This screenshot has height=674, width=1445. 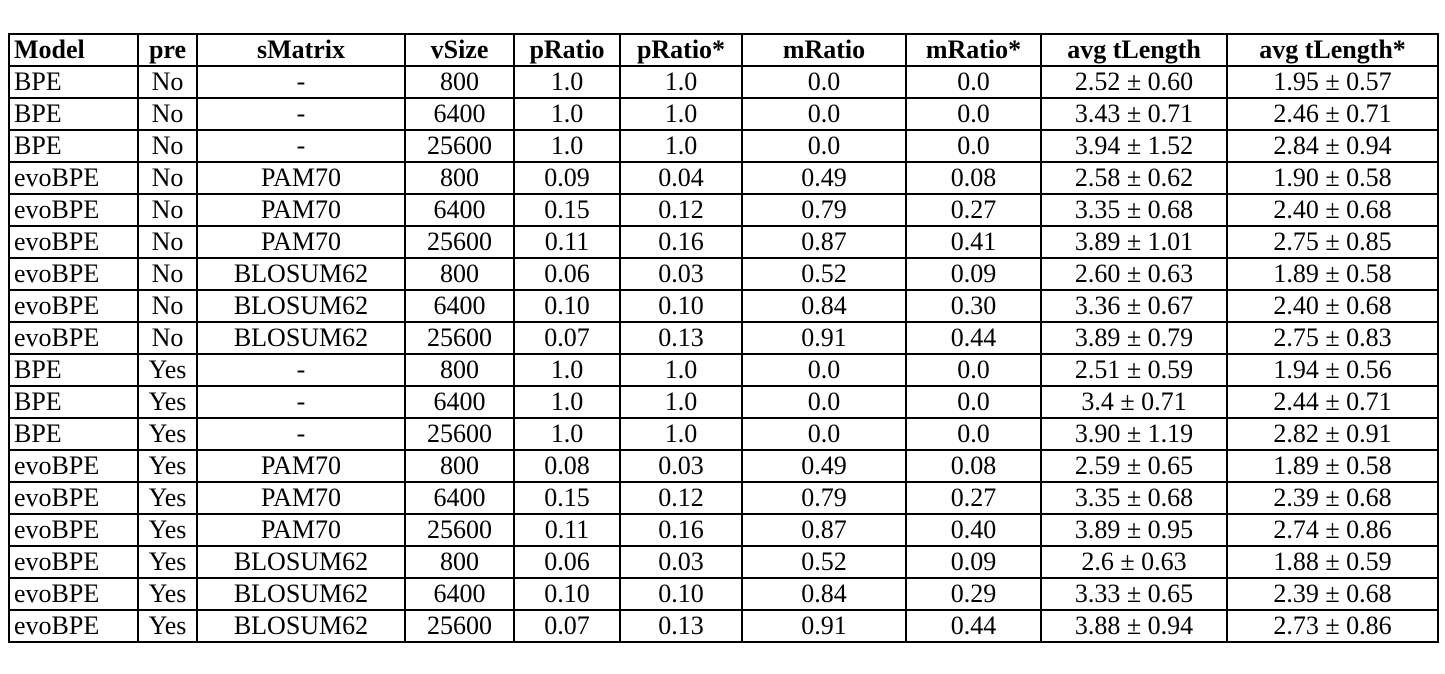 I want to click on table-cell: 0.07, so click(x=567, y=626).